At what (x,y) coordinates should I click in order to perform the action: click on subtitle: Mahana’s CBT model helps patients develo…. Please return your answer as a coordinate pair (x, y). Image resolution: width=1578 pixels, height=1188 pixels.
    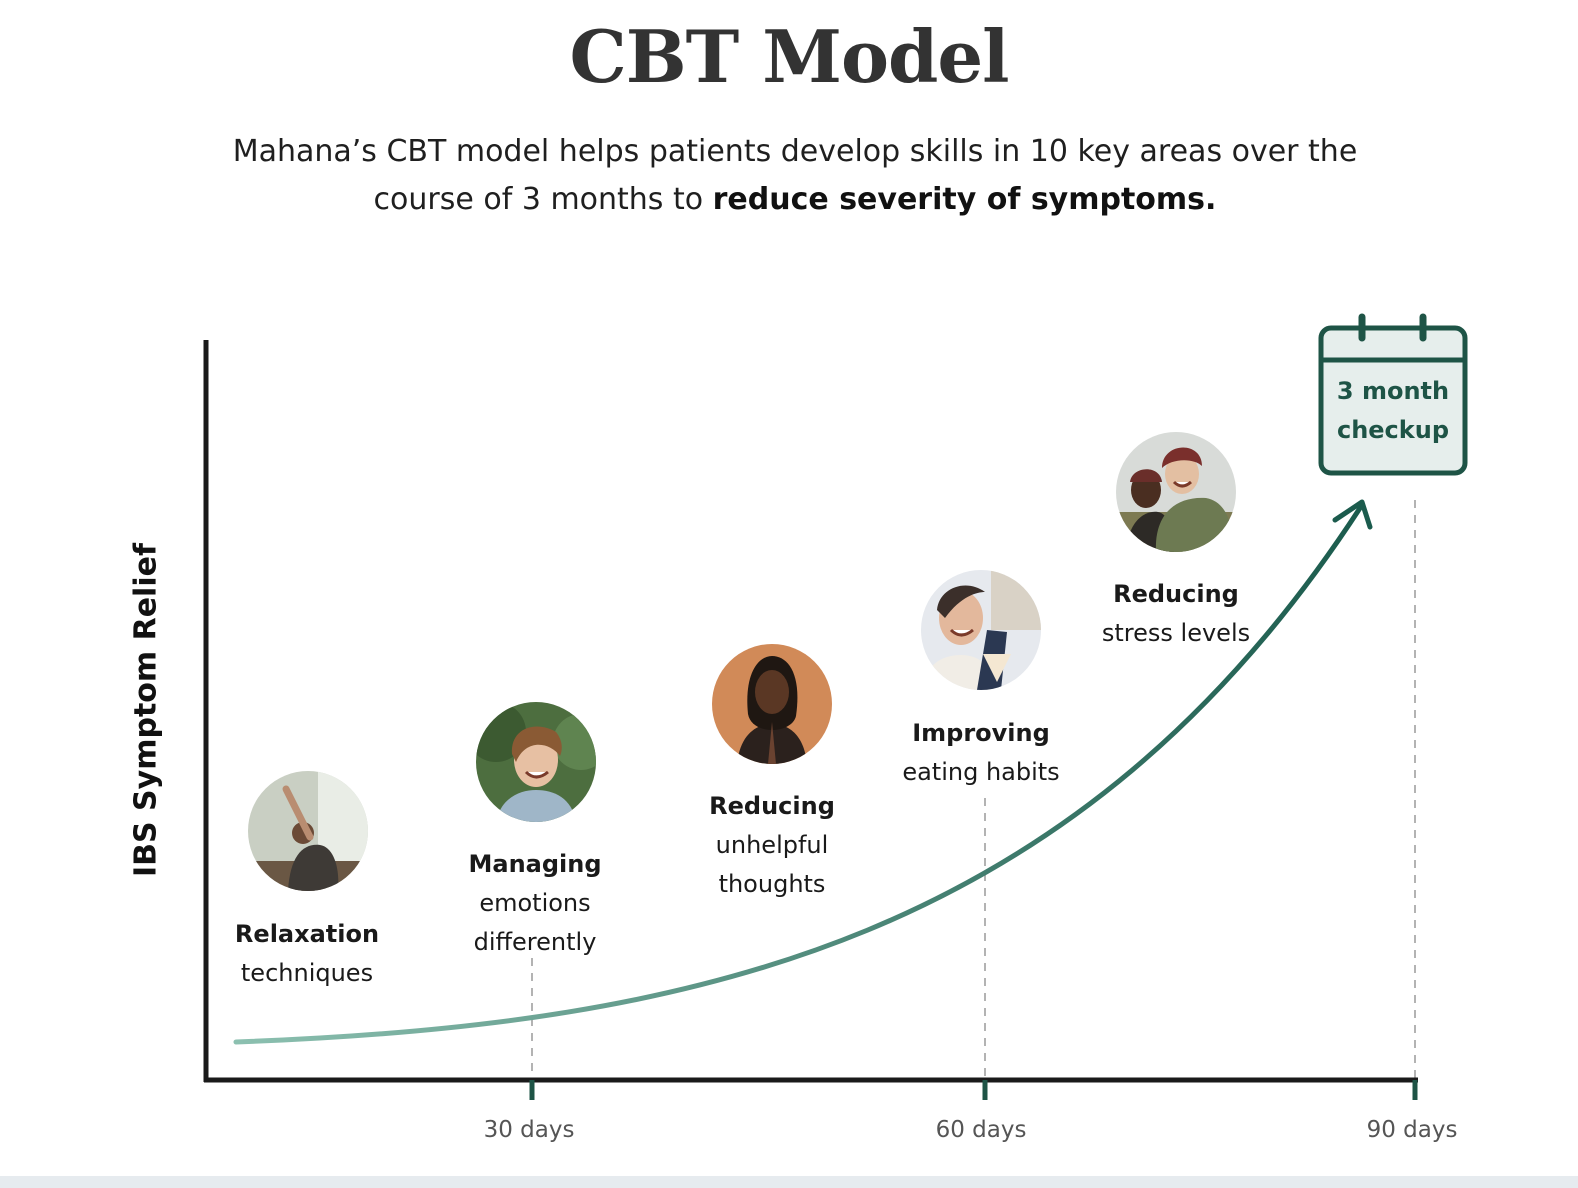
    Looking at the image, I should click on (795, 176).